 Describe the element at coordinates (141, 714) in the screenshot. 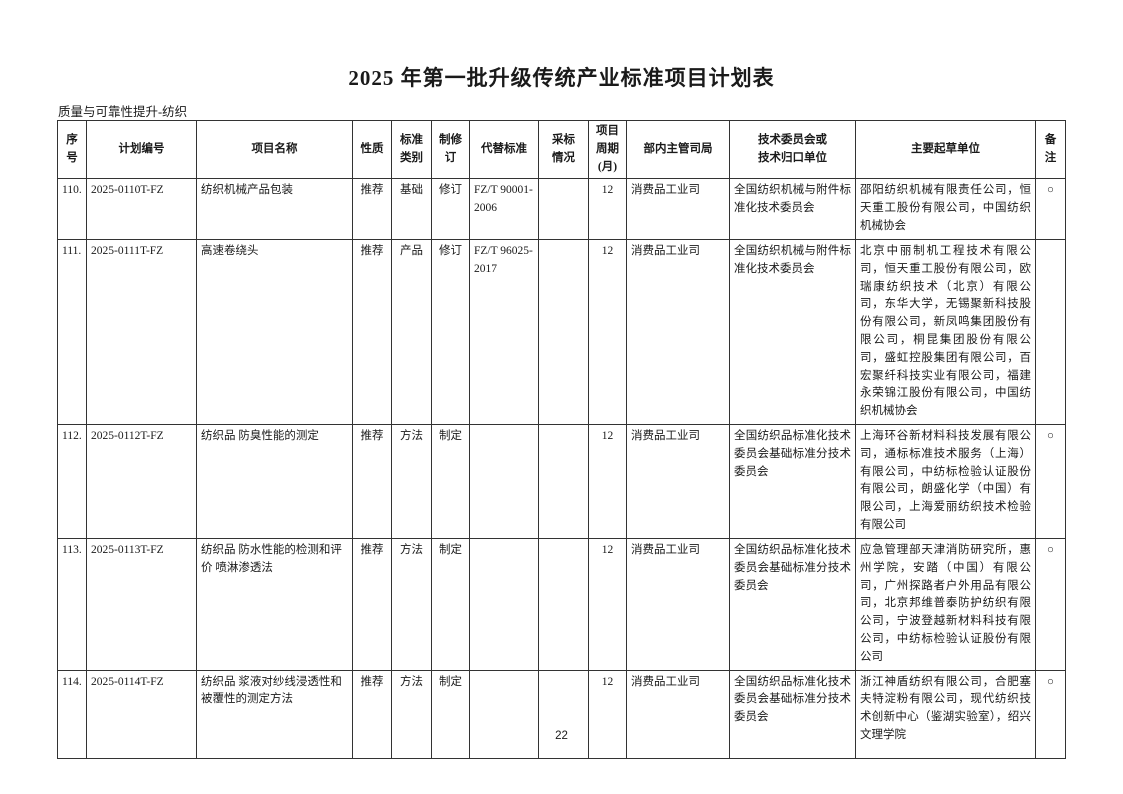

I see `cell-plan-no: 2025-0114T-FZ` at that location.